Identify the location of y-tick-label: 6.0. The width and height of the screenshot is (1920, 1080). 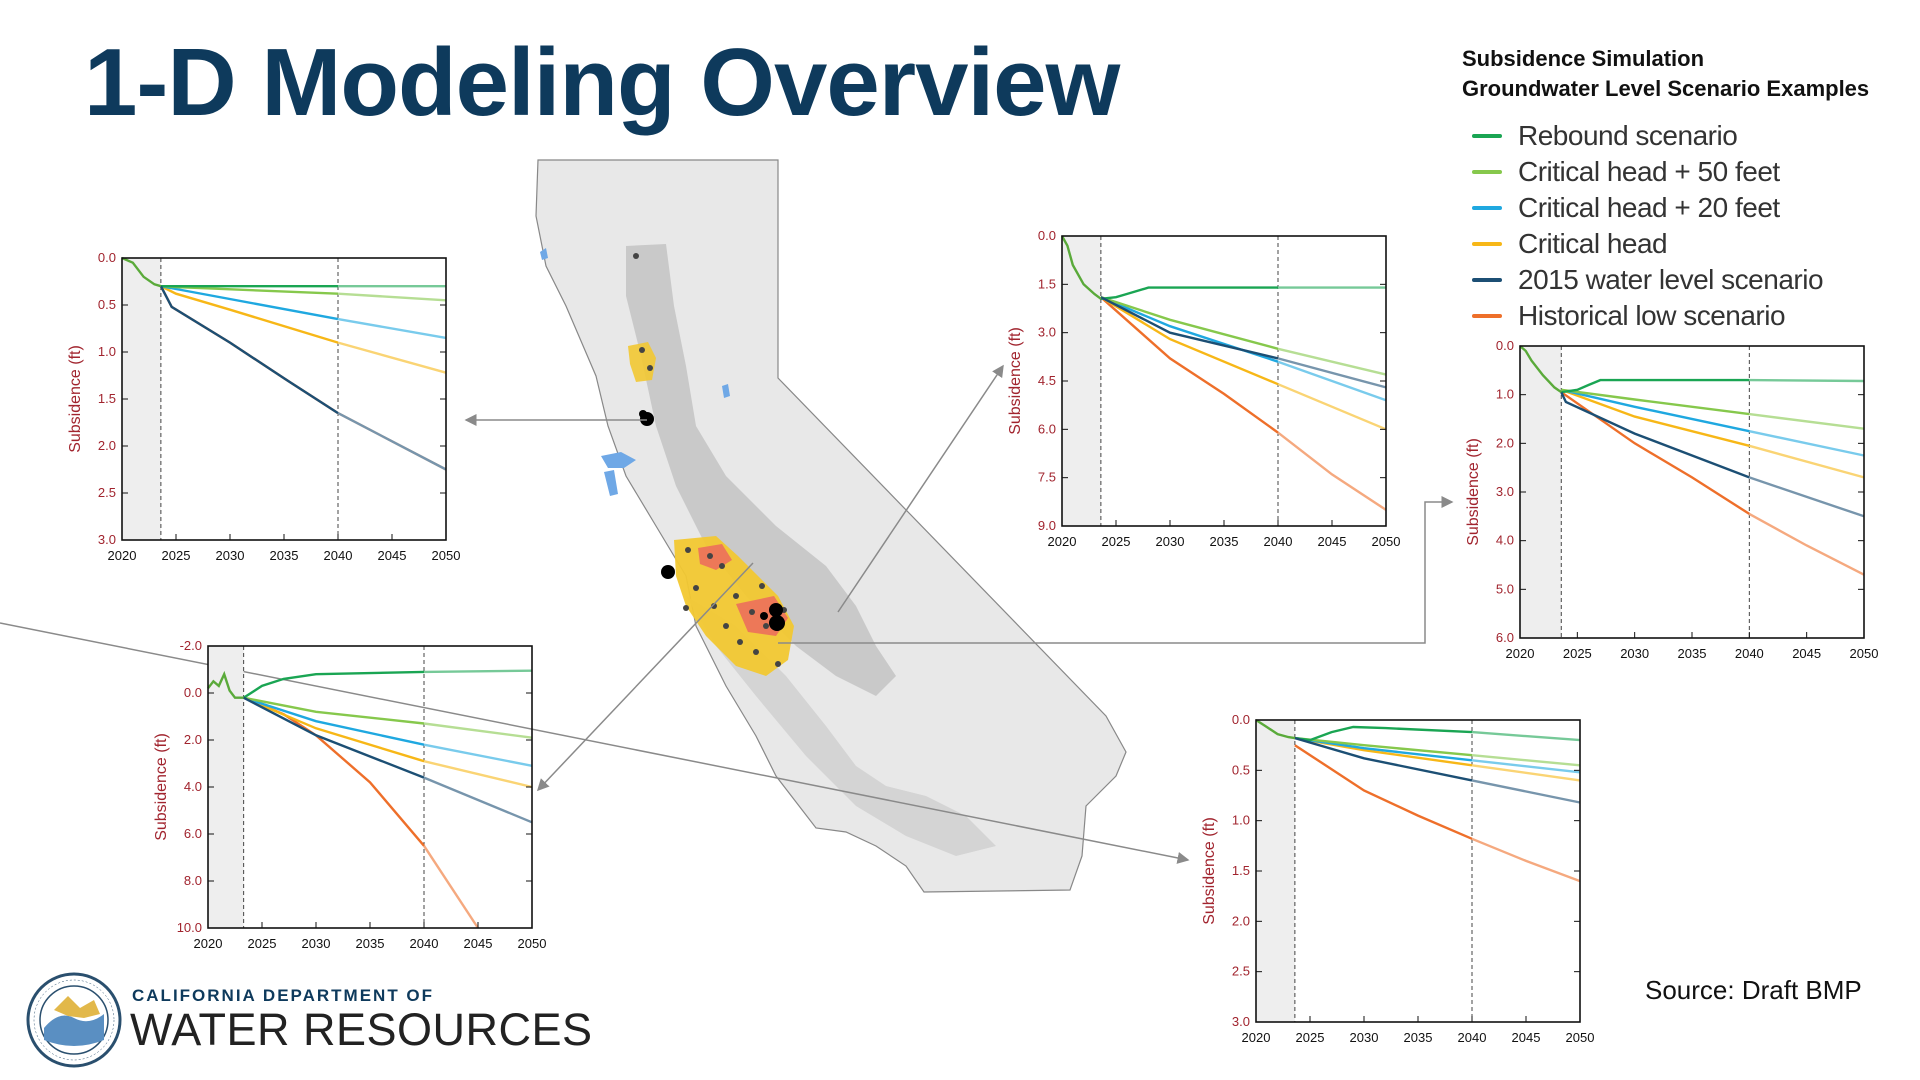
(1505, 637).